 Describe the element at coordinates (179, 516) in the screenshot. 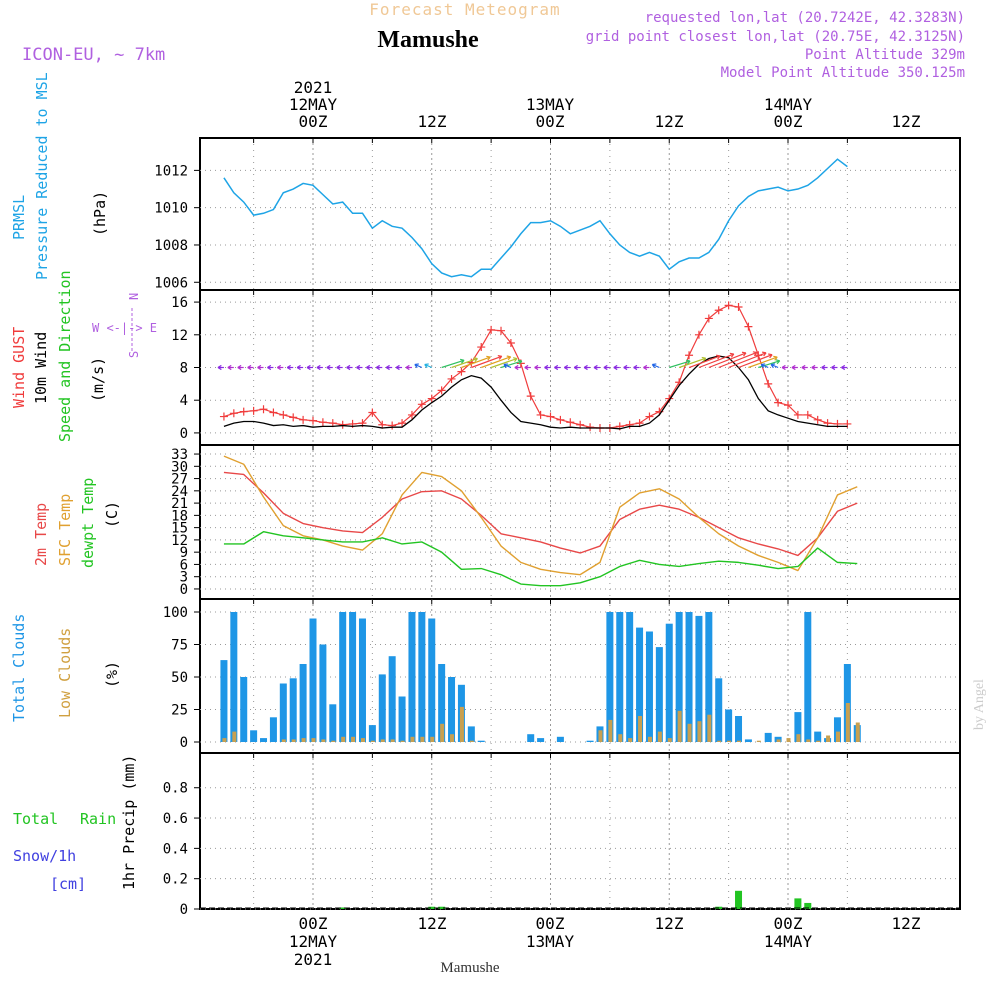

I see `y-tick-label: 18` at that location.